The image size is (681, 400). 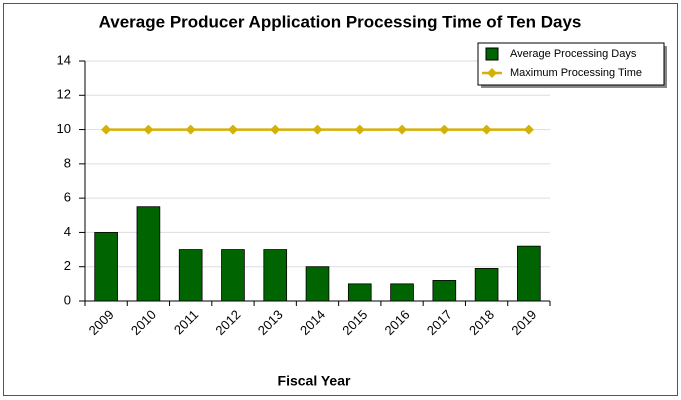 What do you see at coordinates (314, 381) in the screenshot?
I see `x-axis-title: Fiscal Year` at bounding box center [314, 381].